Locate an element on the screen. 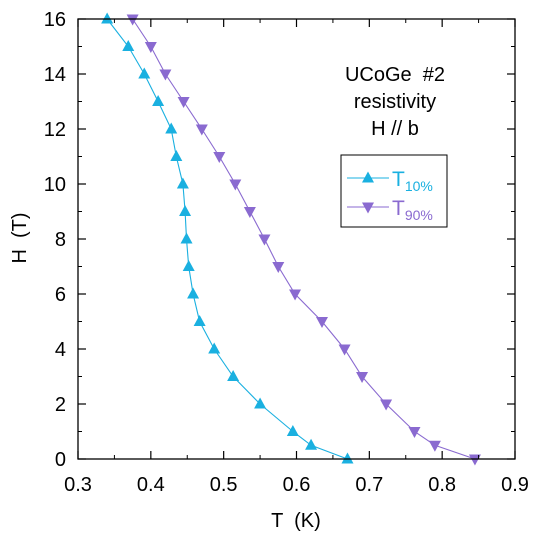 This screenshot has width=538, height=538. chart-annotation: UCoGe #2 resistivity H // b is located at coordinates (395, 102).